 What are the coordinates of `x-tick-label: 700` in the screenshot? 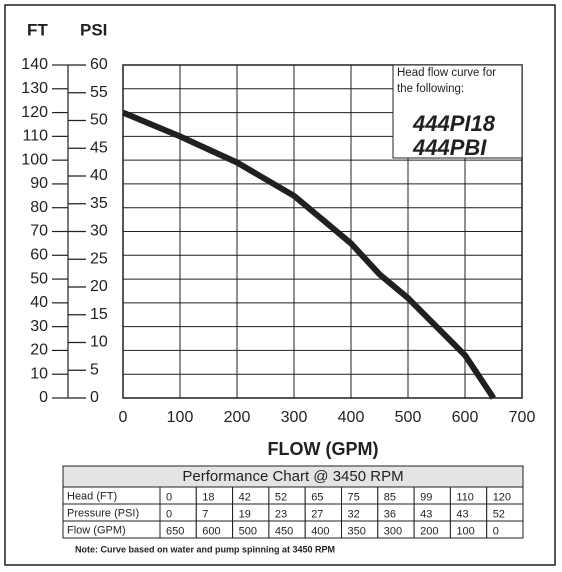 It's located at (522, 417).